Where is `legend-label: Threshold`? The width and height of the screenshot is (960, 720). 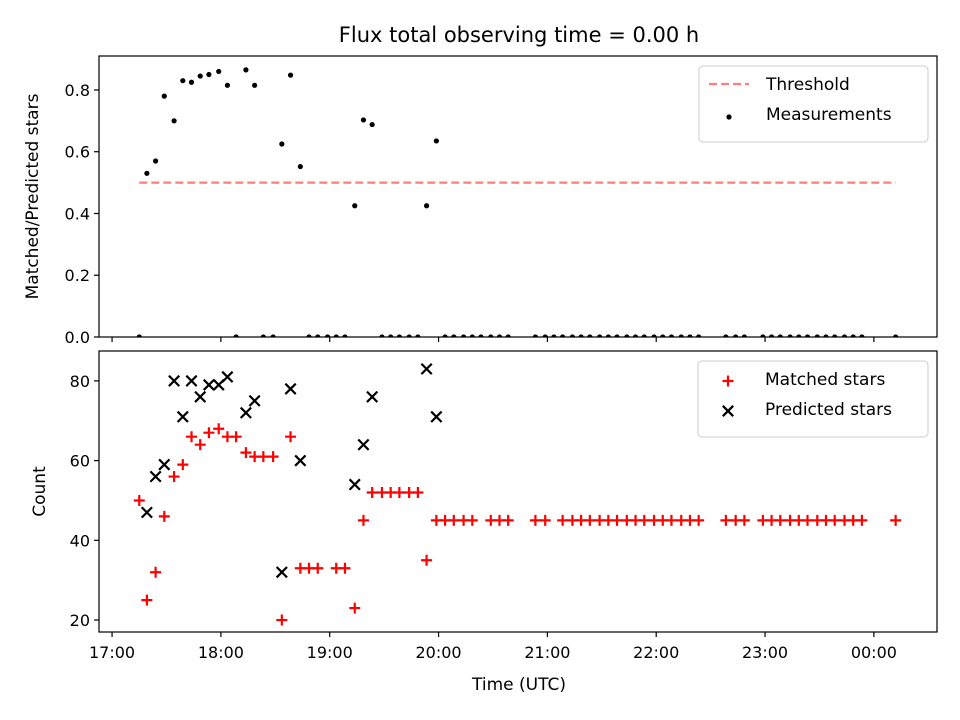 legend-label: Threshold is located at coordinates (807, 85).